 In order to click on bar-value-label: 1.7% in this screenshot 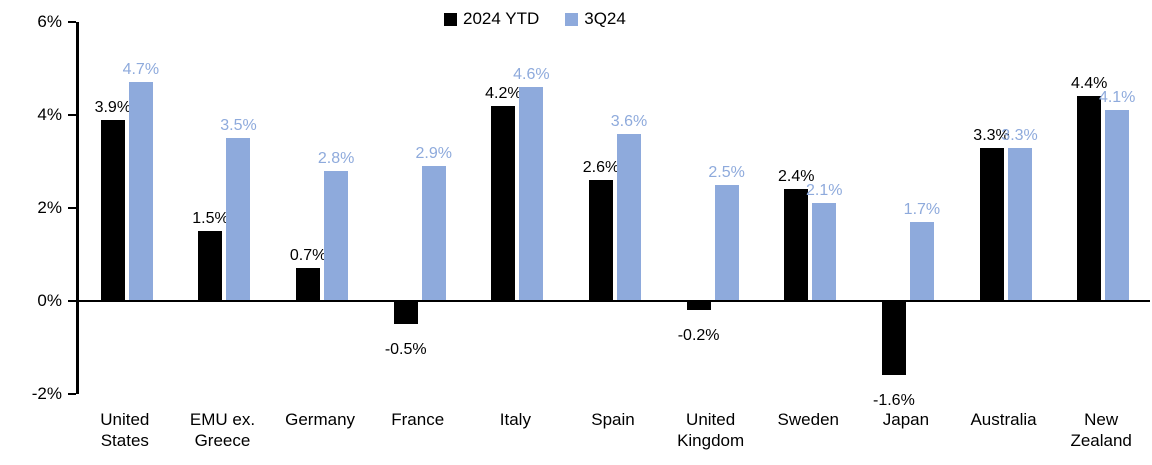, I will do `click(922, 209)`.